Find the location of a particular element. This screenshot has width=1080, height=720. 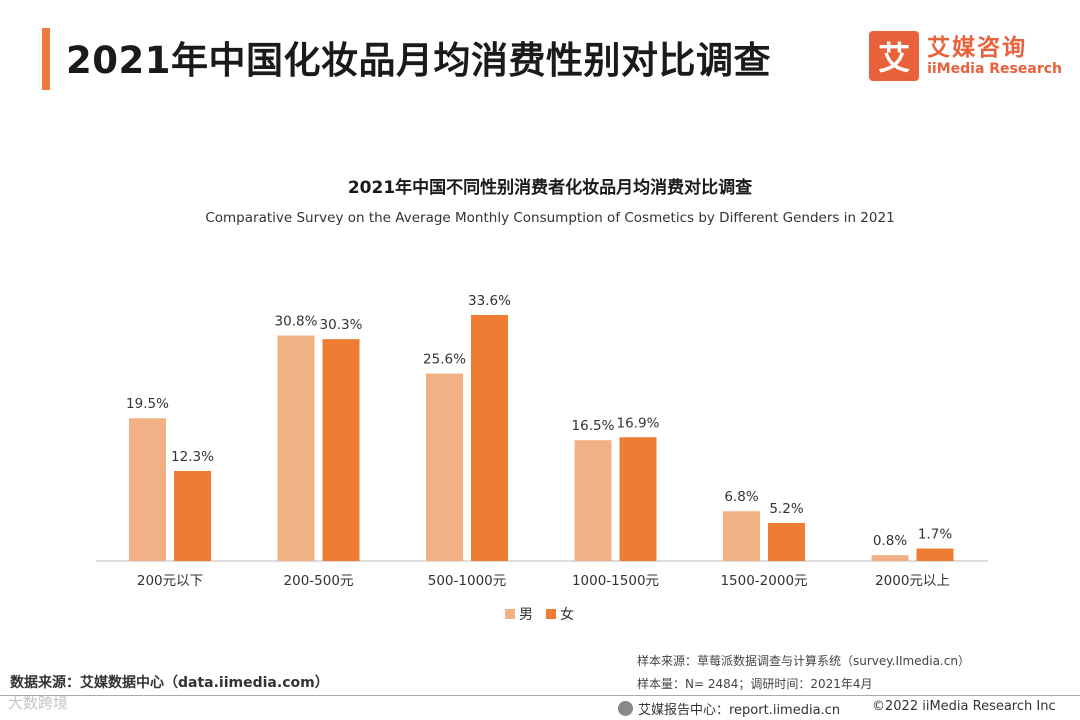

report-globe-icon is located at coordinates (625, 708).